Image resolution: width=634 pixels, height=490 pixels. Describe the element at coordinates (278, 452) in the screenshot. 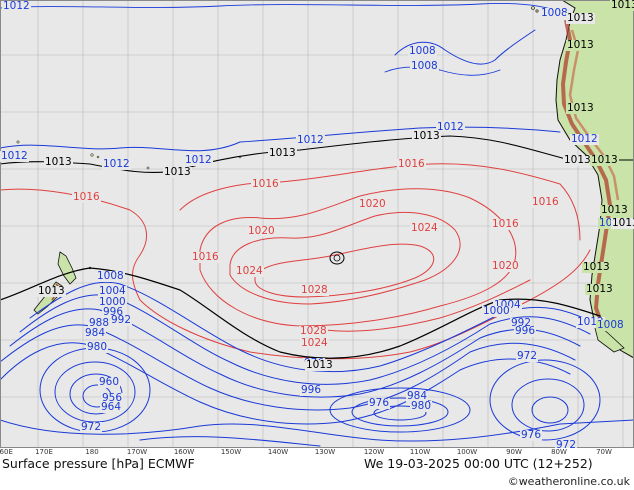

I see `longitude-tick-label: 140W` at that location.